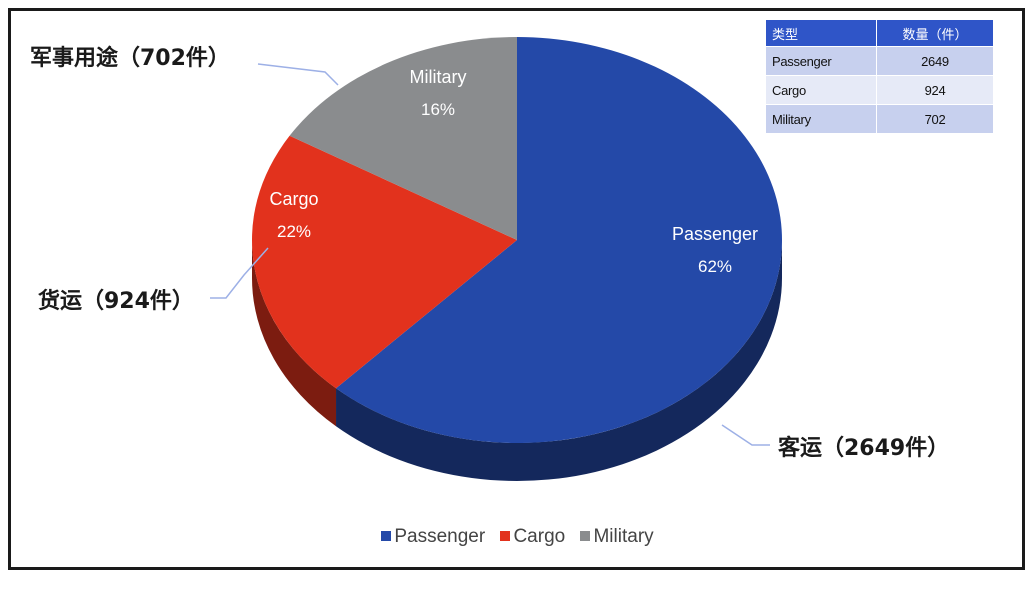  I want to click on table-row: Passenger 2649, so click(879, 61).